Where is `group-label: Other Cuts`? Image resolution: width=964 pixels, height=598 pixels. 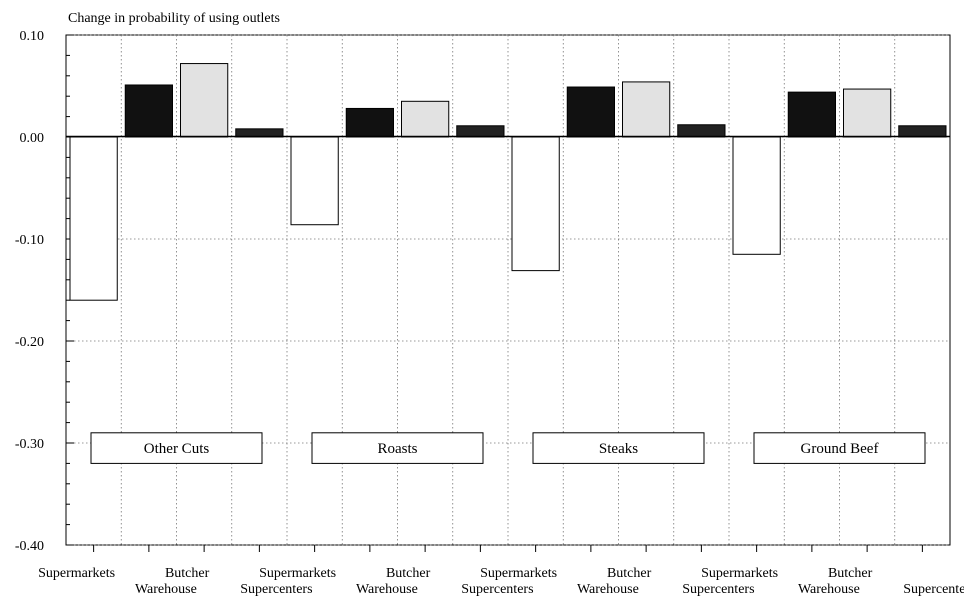 group-label: Other Cuts is located at coordinates (177, 449).